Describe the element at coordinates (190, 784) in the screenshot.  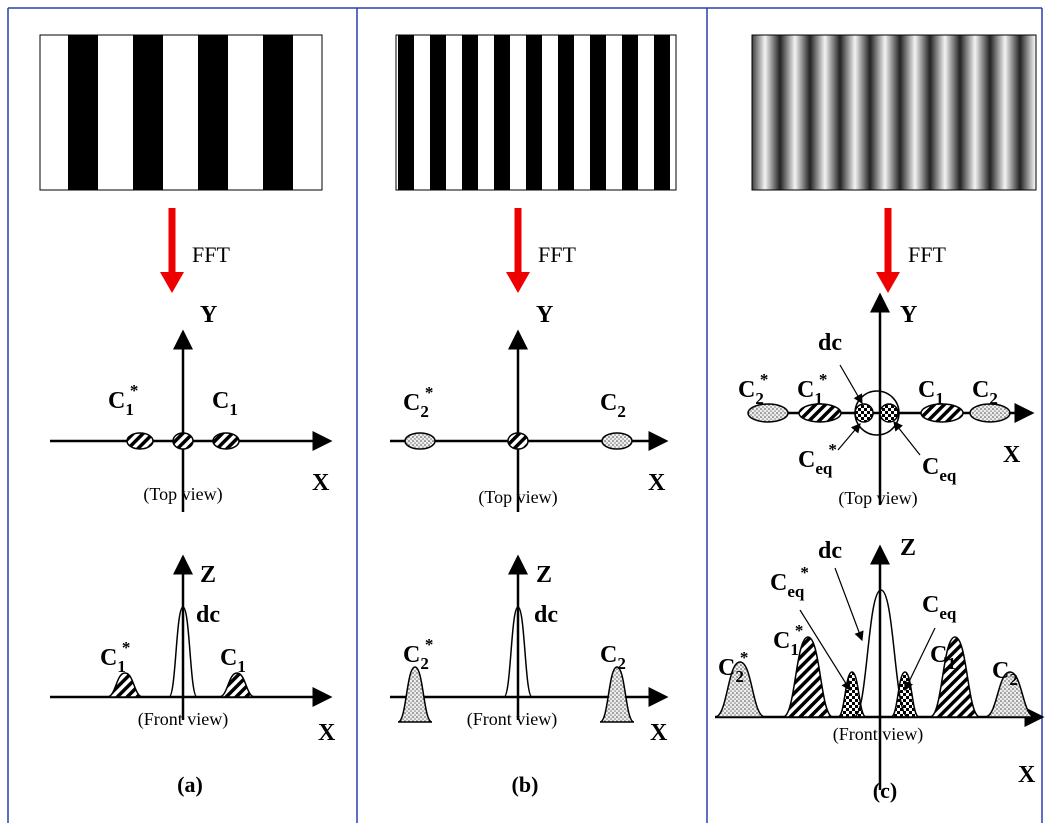
I see `label: (a)` at that location.